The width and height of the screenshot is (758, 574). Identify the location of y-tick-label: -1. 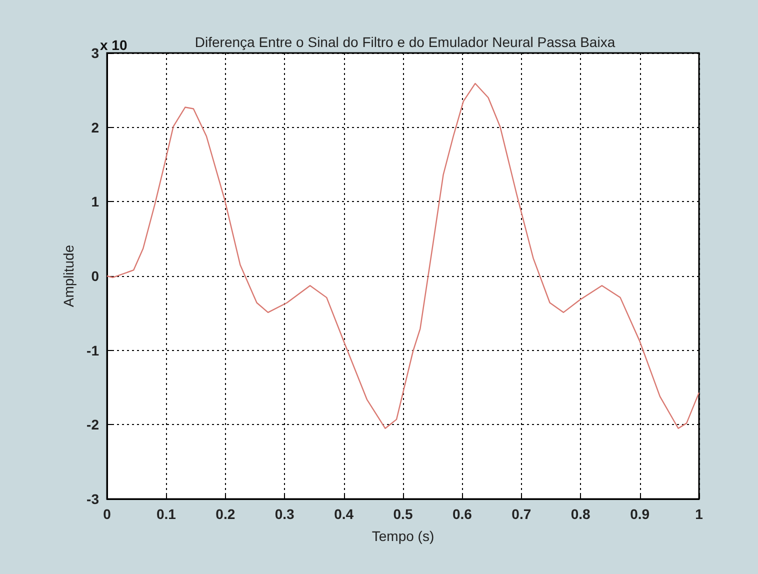
(93, 350).